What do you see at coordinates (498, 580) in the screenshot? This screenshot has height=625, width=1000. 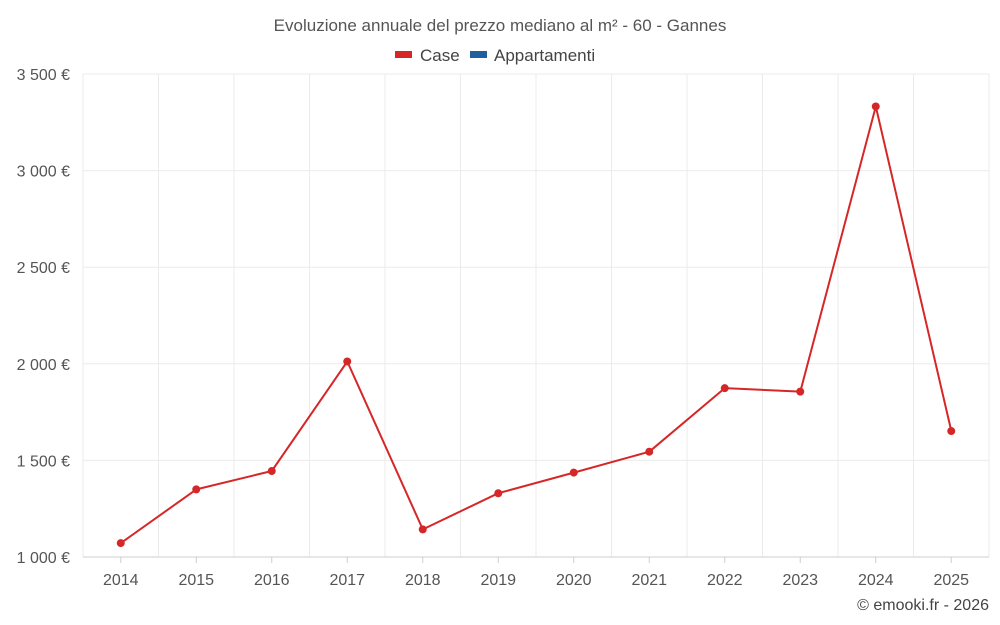 I see `x-tick-label: 2019` at bounding box center [498, 580].